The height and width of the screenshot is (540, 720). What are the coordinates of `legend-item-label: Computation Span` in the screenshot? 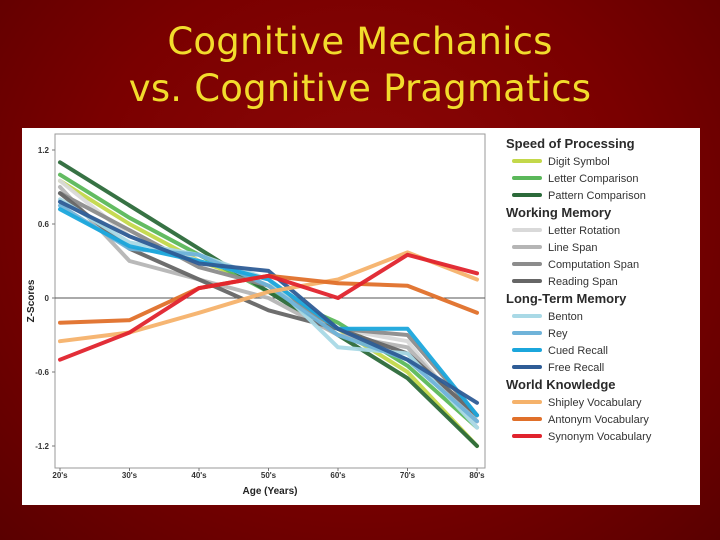 It's located at (593, 265).